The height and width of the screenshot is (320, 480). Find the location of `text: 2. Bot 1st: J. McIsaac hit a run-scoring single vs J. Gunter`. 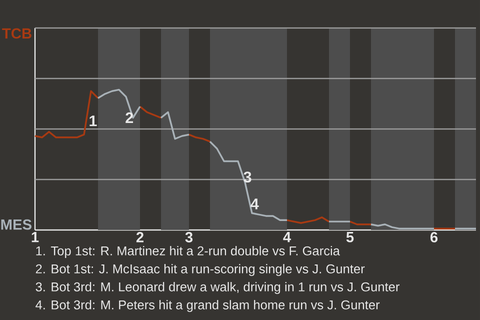

text: 2. Bot 1st: J. McIsaac hit a run-scoring single vs J. Gunter is located at coordinates (200, 270).